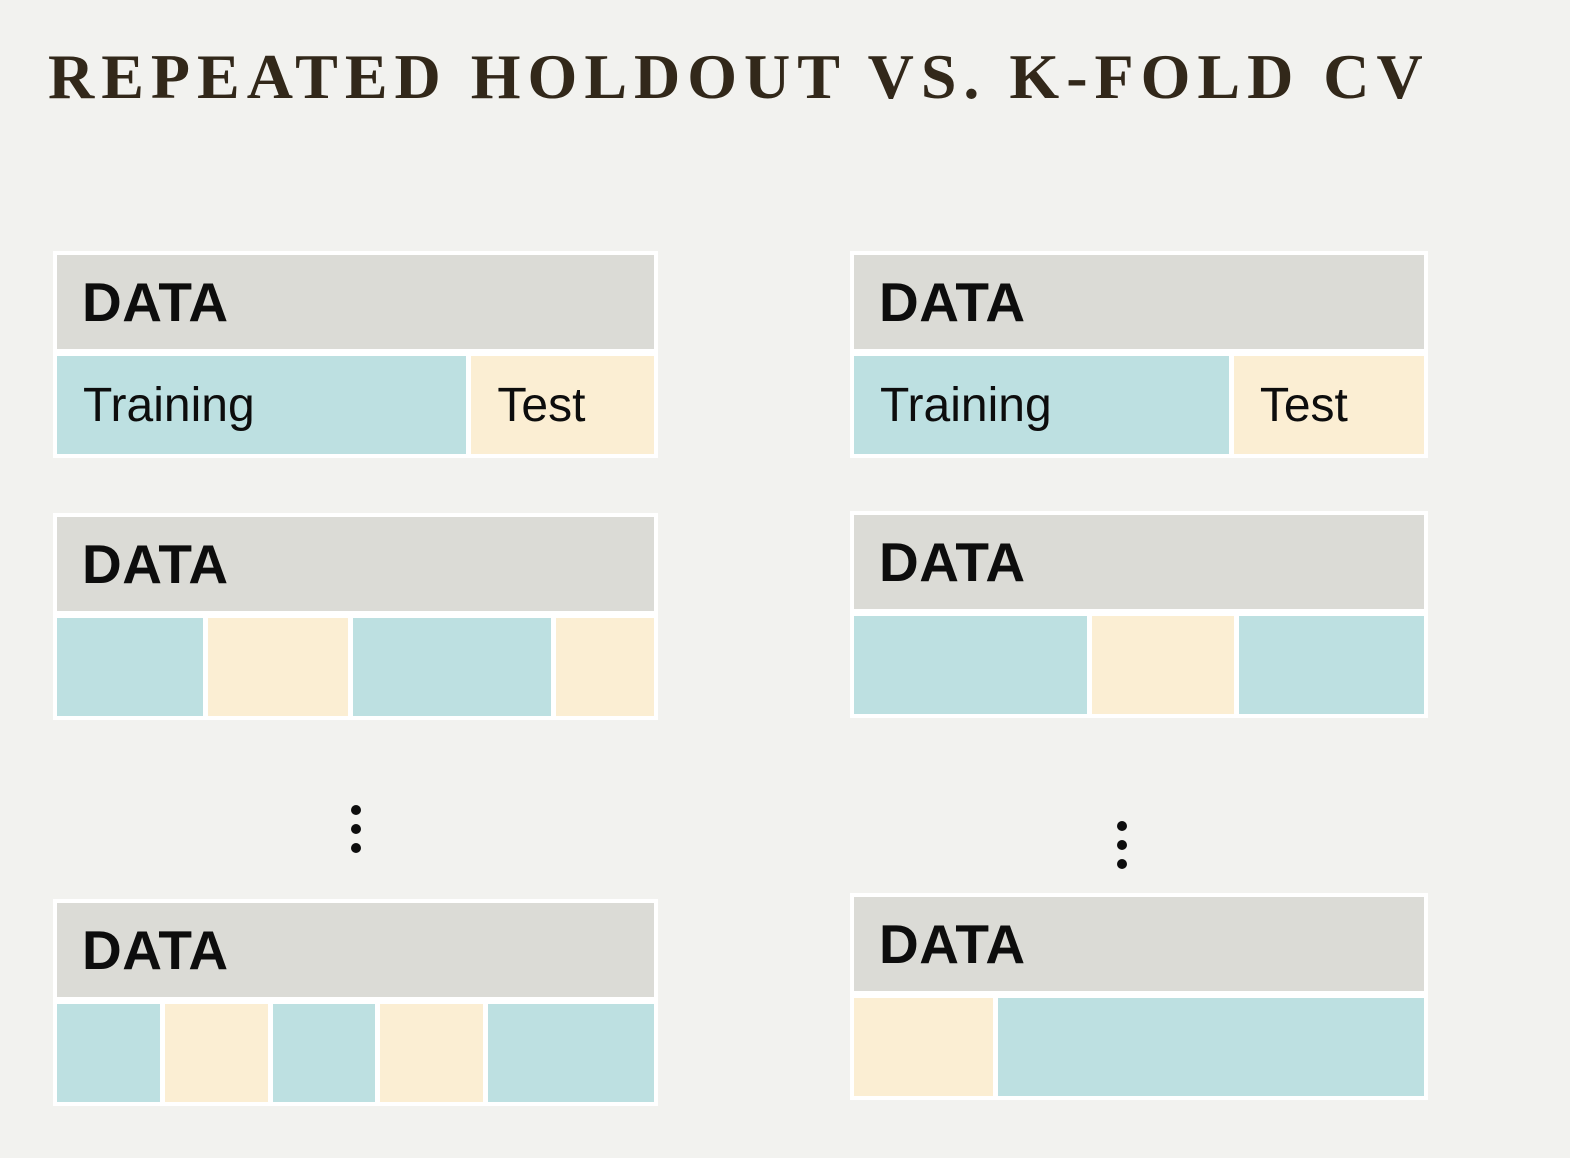  I want to click on page-title: REPEATED HOLDOUT VS. K-FOLD CV, so click(739, 76).